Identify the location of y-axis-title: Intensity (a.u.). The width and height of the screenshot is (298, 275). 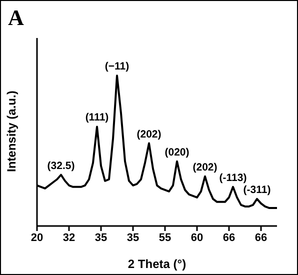
(11, 131).